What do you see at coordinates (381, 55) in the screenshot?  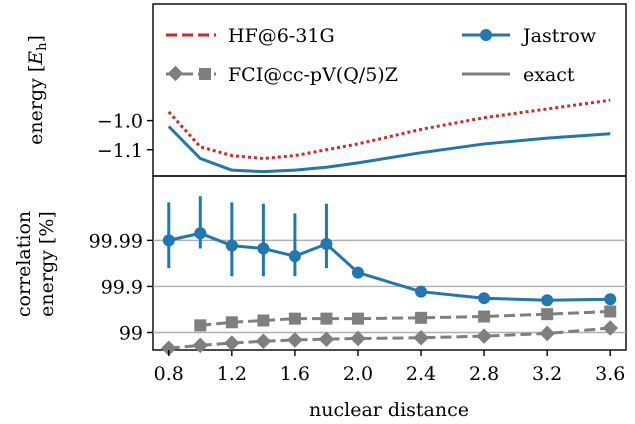 I see `legend: HF@6-31G Jastrow FCI@cc-pV(Q/5)Z exact` at bounding box center [381, 55].